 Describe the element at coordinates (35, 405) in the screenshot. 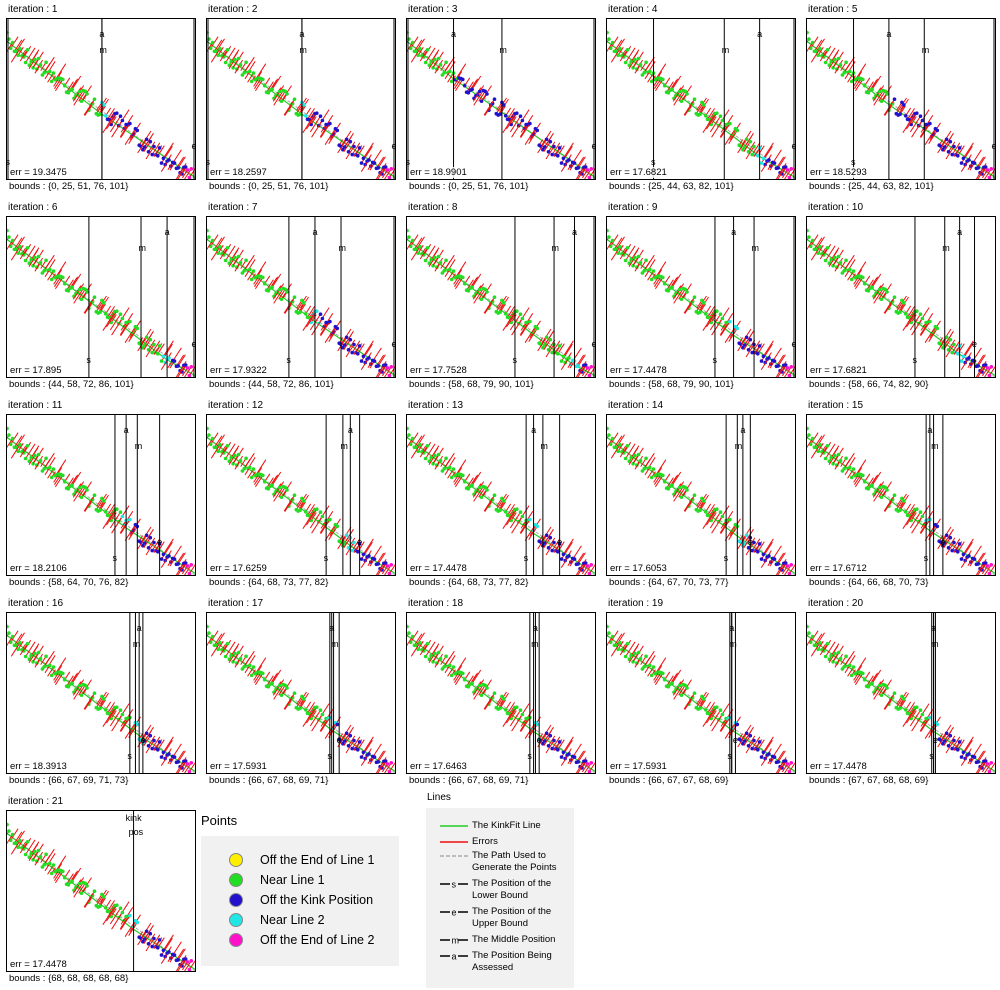

I see `iteration-title: iteration : 11` at that location.